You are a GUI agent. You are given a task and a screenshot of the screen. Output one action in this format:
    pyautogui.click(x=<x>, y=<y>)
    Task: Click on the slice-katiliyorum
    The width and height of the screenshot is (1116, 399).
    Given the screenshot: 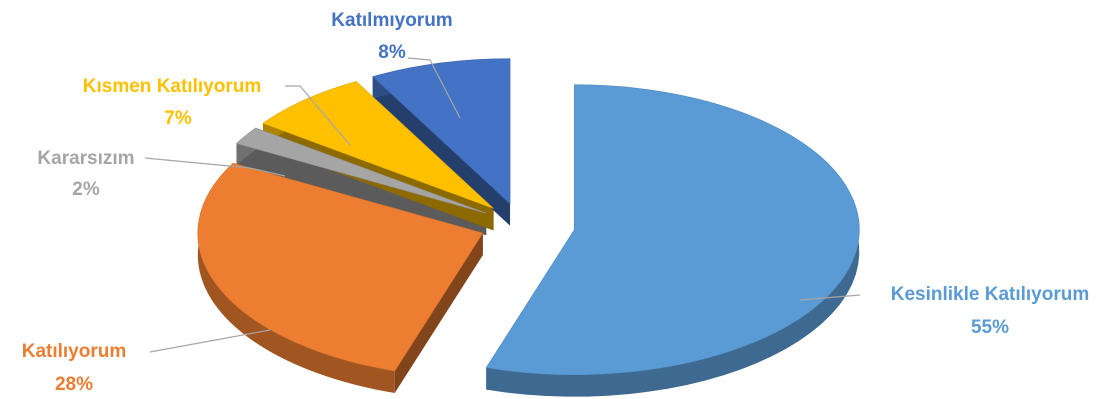 What is the action you would take?
    pyautogui.click(x=340, y=267)
    